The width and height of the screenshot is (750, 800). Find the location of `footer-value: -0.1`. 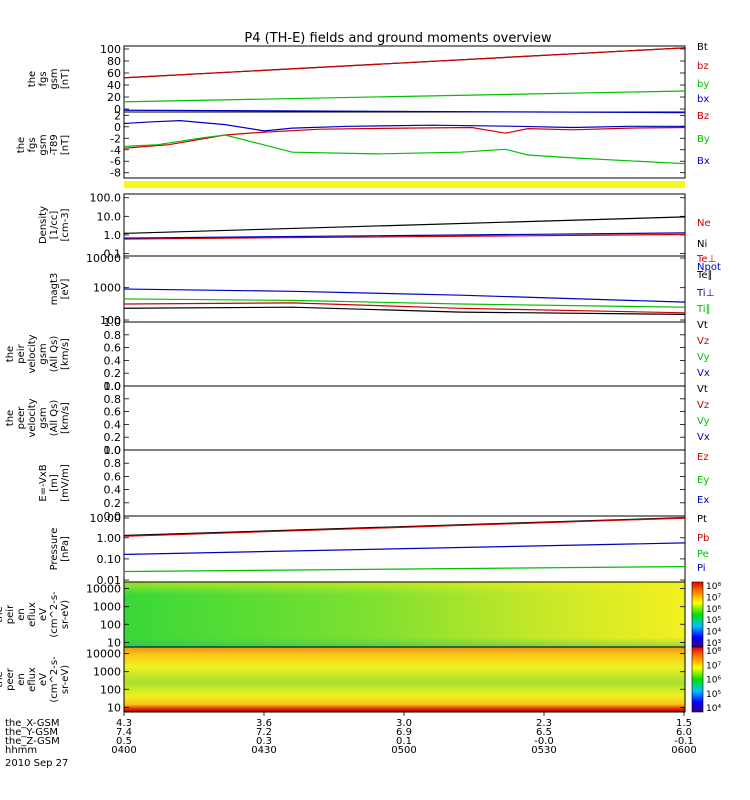

footer-value: -0.1 is located at coordinates (684, 741).